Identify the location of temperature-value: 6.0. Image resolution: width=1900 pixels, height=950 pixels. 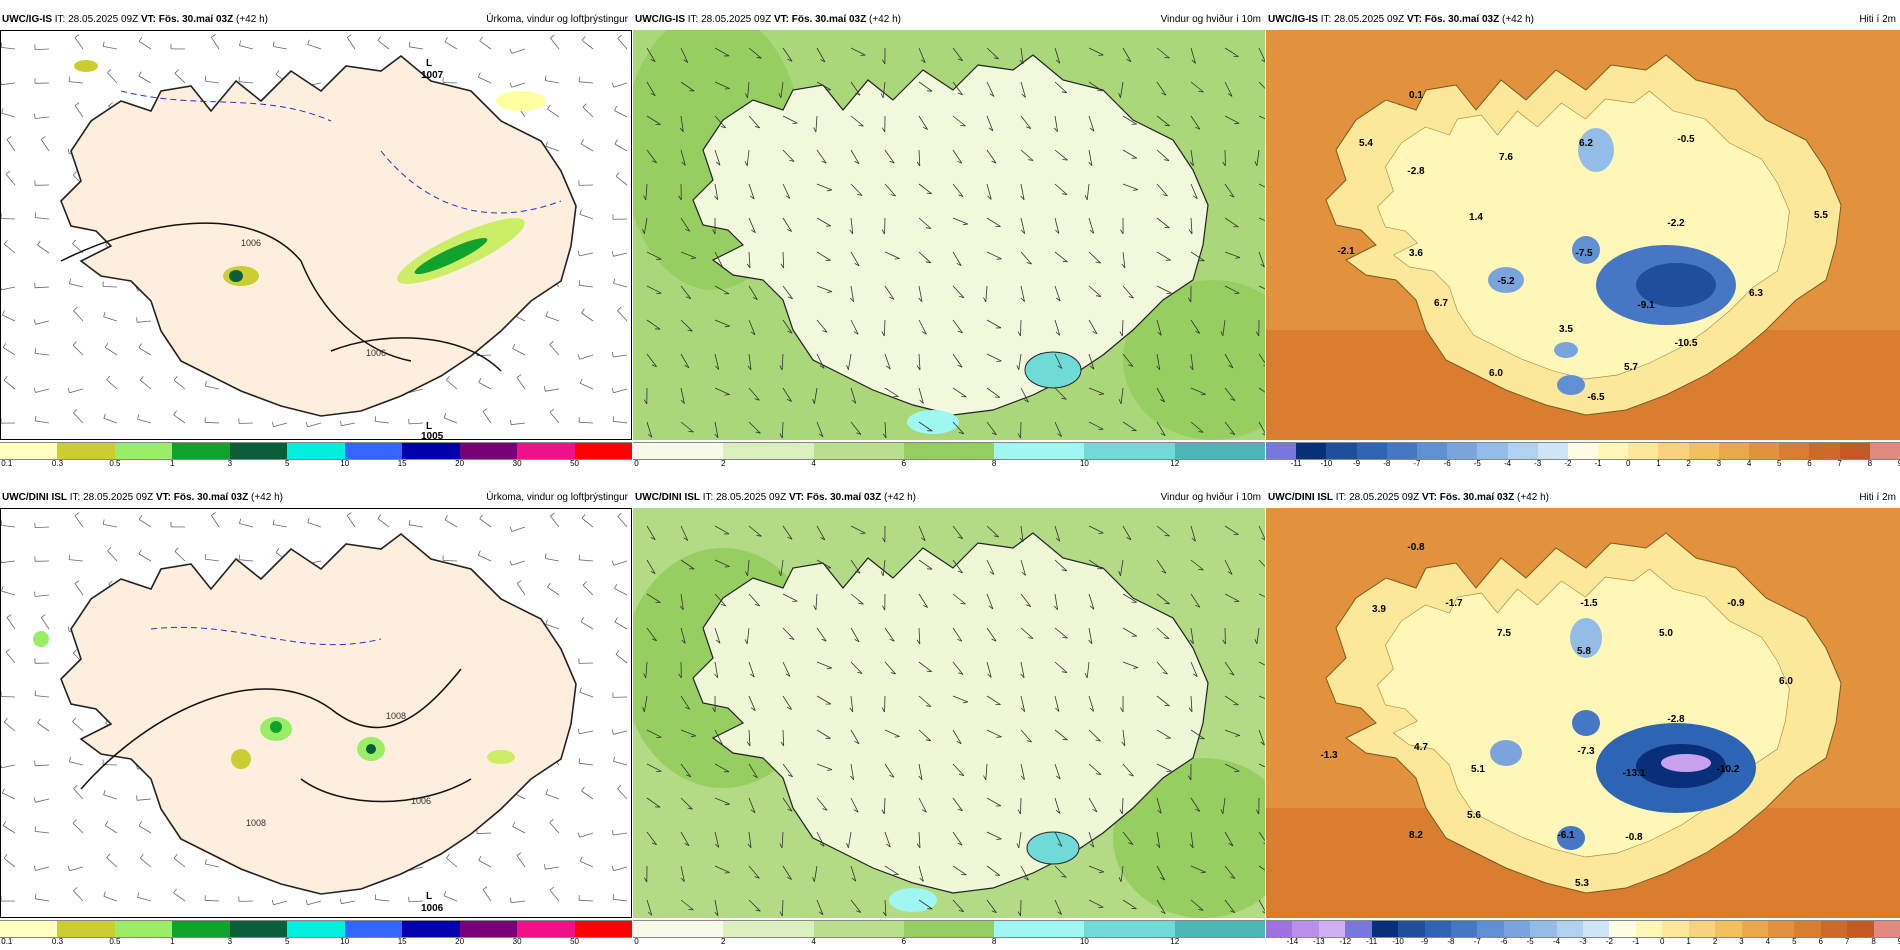
(1496, 373).